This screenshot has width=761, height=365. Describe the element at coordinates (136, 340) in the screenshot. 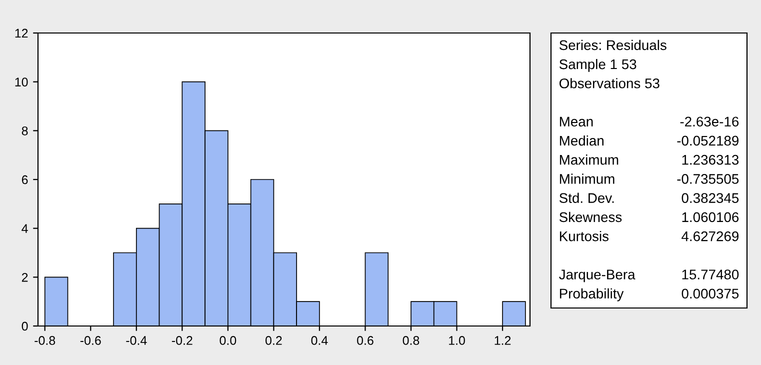

I see `x-tick-label: -0.4` at that location.